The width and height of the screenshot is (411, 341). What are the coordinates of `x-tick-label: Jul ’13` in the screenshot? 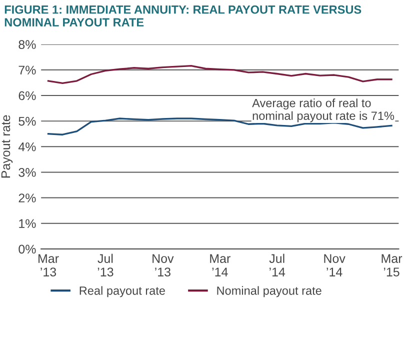 It's located at (106, 265).